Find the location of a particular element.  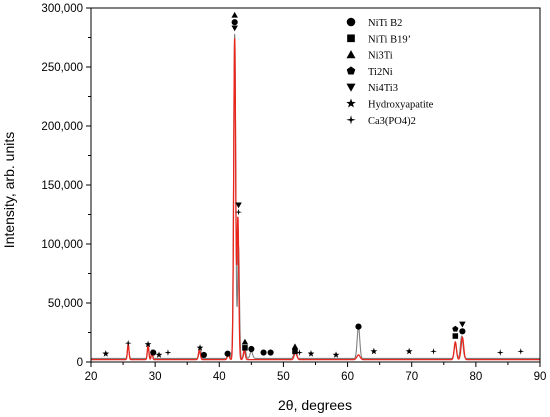

legend-triangle-down-marker is located at coordinates (351, 87).